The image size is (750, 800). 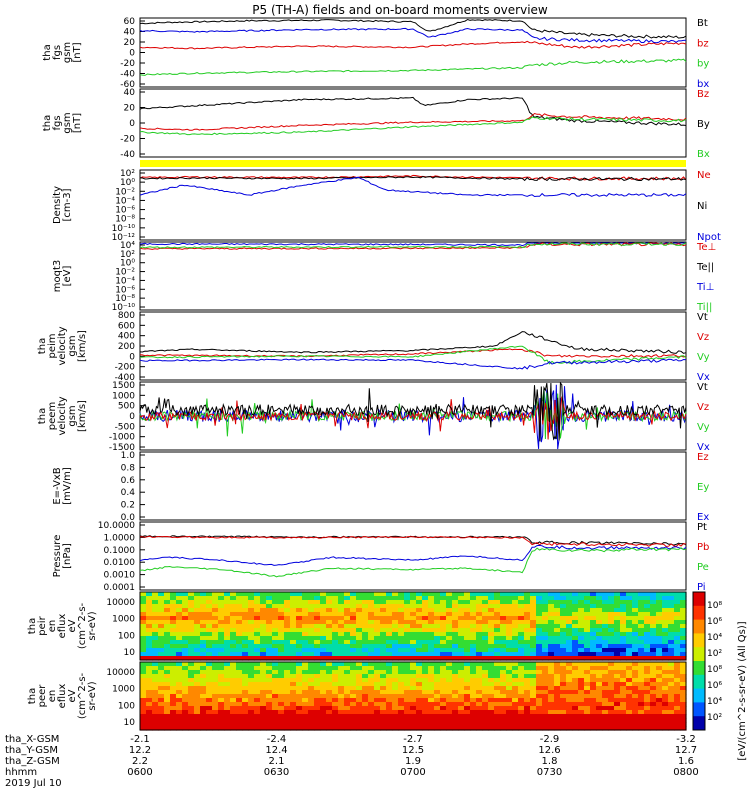 I want to click on series-bz, so click(x=413, y=45).